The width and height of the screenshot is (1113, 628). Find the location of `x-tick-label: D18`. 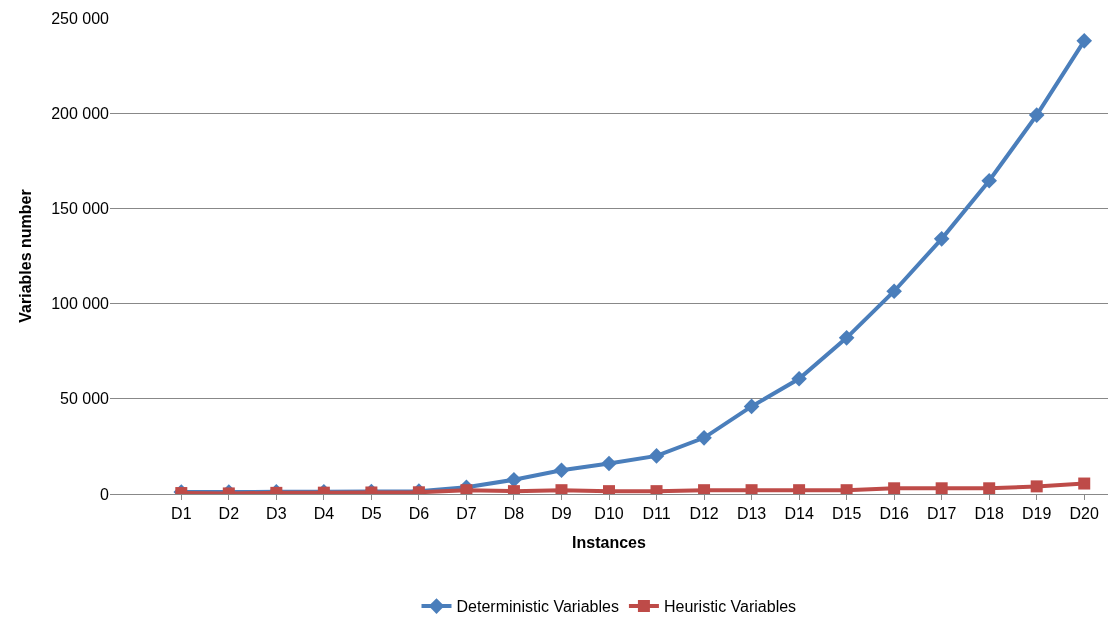

x-tick-label: D18 is located at coordinates (989, 514).